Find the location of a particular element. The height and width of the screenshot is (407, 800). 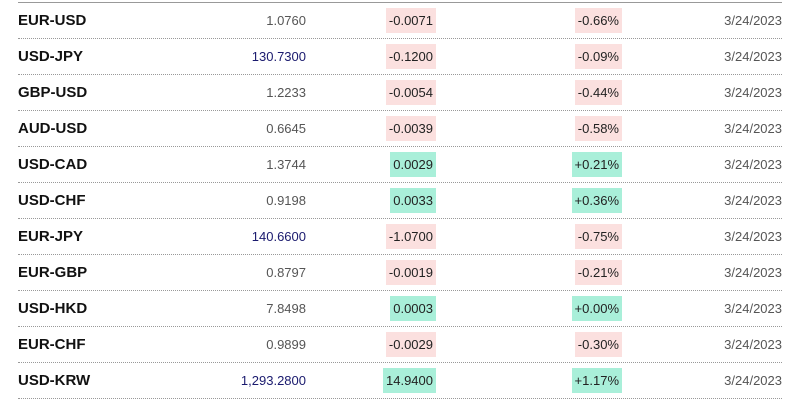

net-change: -0.0039 is located at coordinates (410, 128).